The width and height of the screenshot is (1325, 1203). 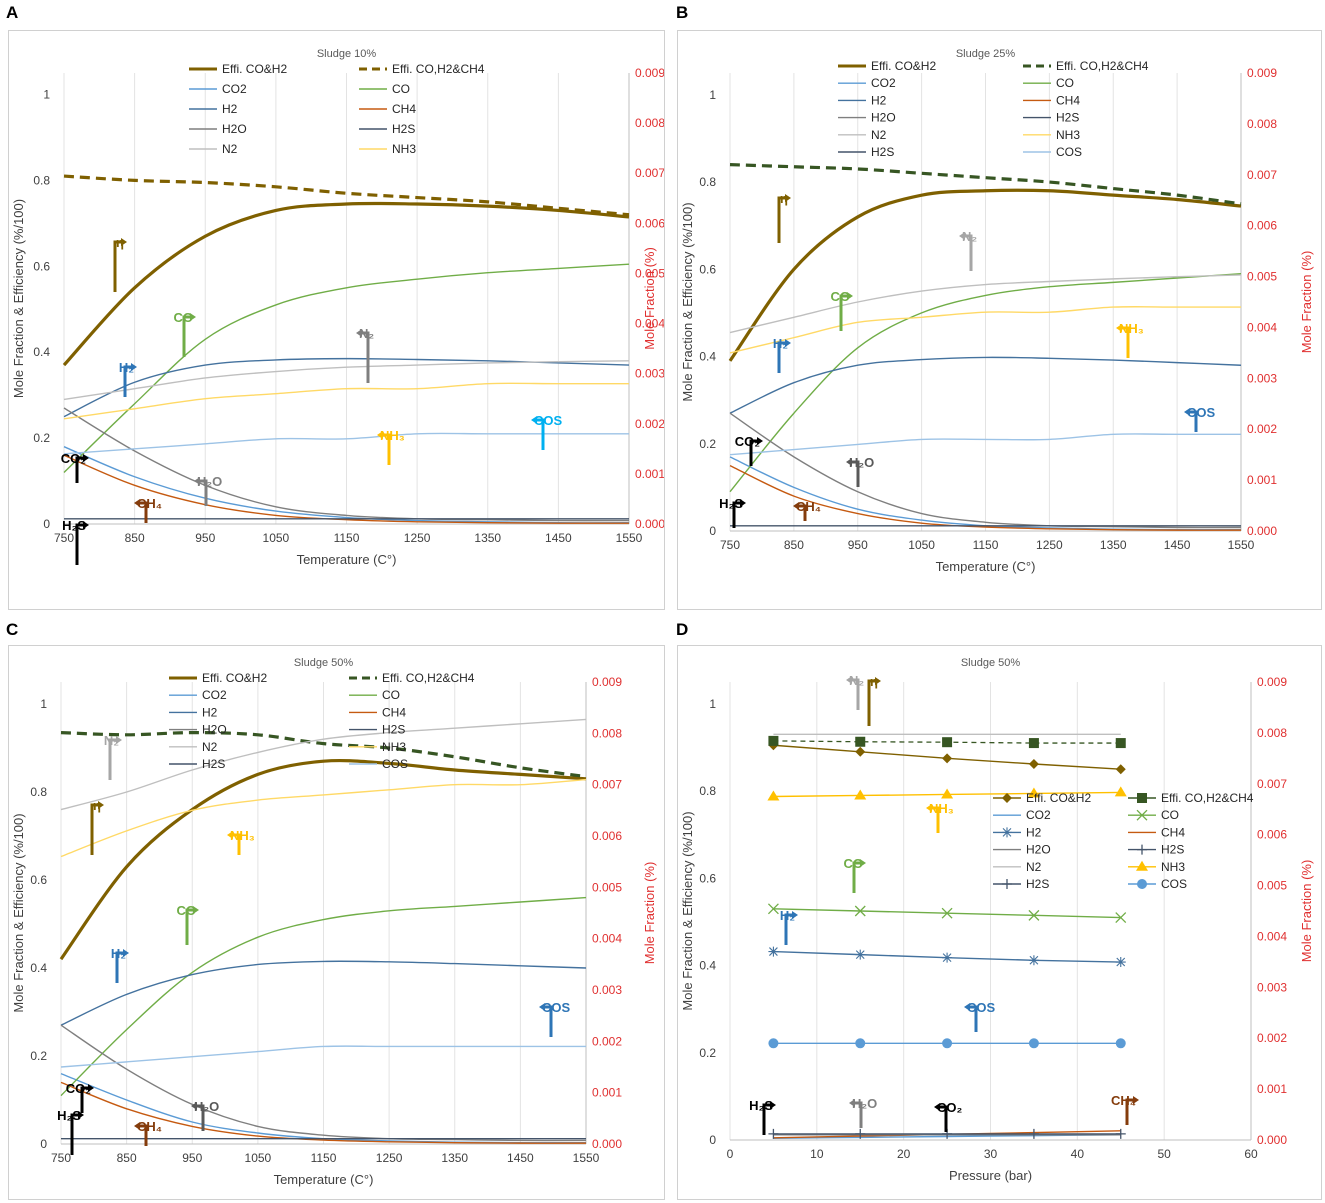 I want to click on x-tick-label: 10, so click(x=817, y=1154).